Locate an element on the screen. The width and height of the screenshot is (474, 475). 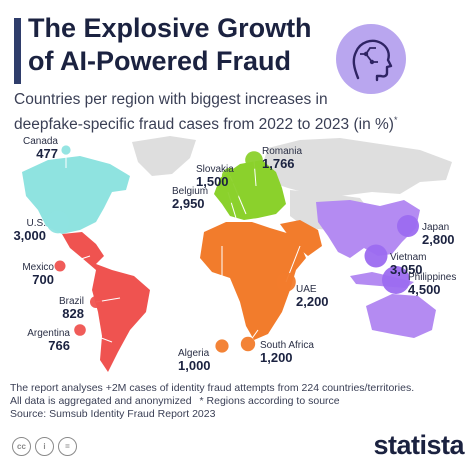
vietnam-bubble is located at coordinates (376, 256).